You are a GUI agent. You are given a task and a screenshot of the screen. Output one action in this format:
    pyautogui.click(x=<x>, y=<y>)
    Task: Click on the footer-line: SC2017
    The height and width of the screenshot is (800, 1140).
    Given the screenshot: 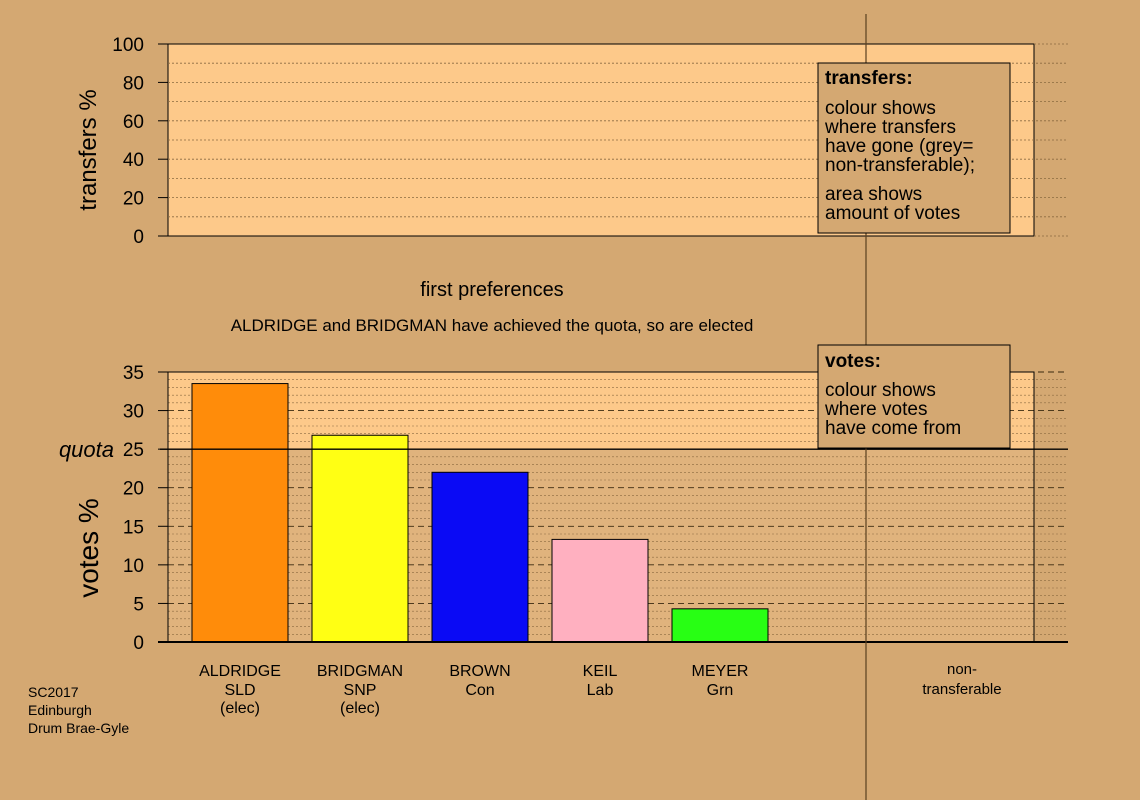 What is the action you would take?
    pyautogui.click(x=53, y=692)
    